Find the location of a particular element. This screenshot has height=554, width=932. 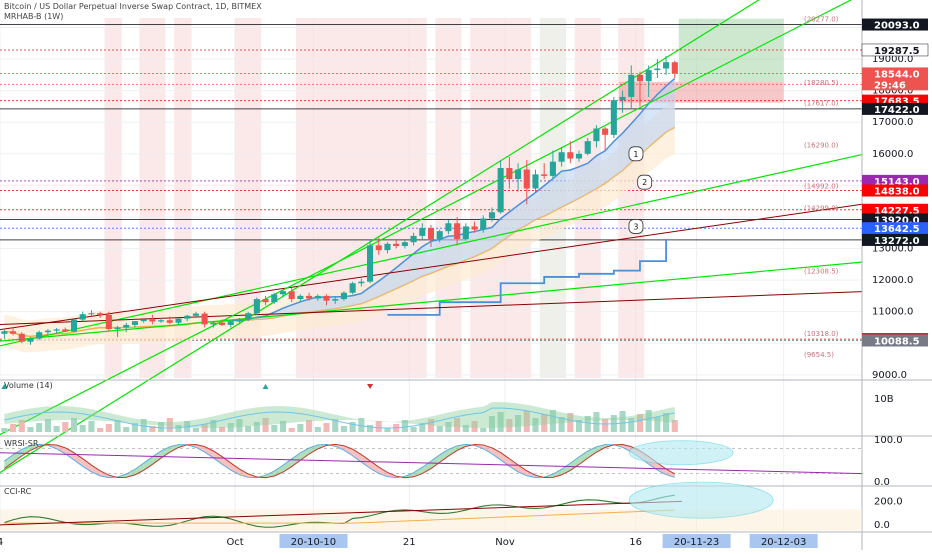

price-level-label: 13642.5 is located at coordinates (897, 229).